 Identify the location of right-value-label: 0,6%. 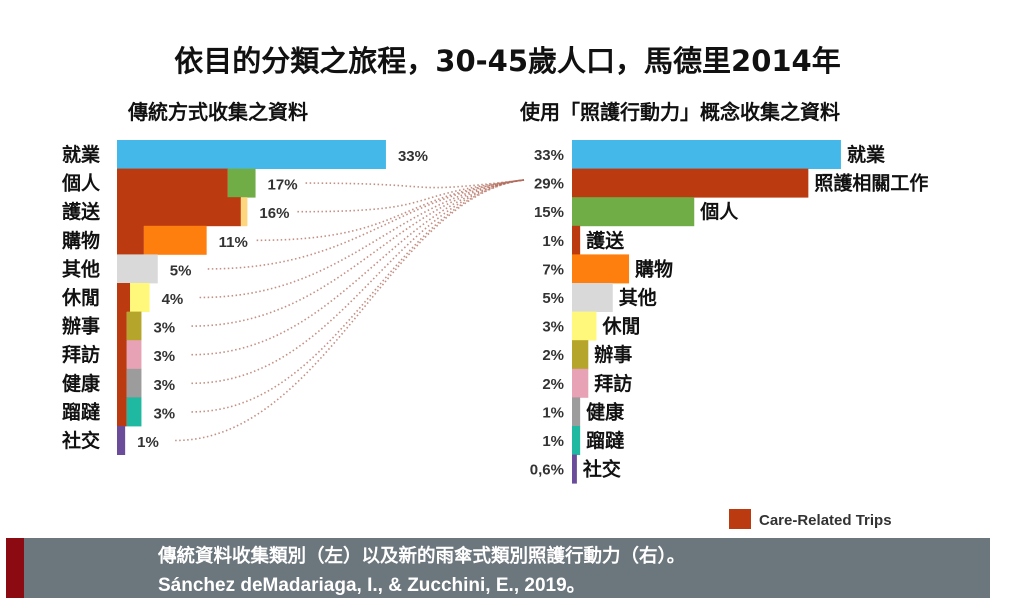
(547, 470).